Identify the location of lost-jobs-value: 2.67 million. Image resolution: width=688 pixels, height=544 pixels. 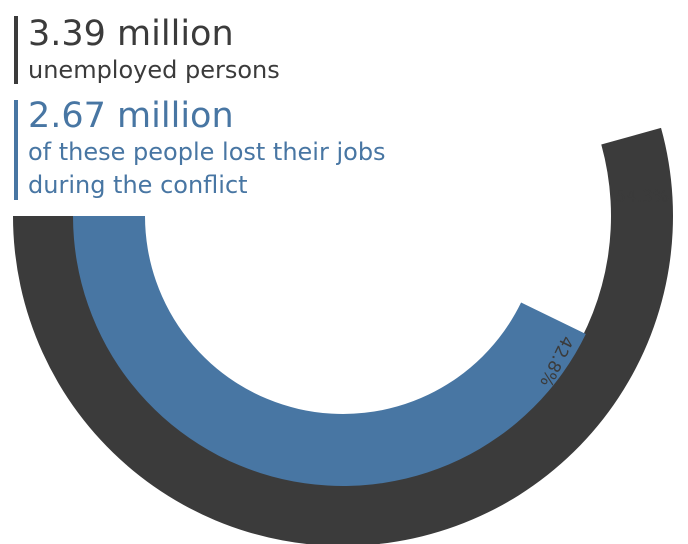
(131, 116).